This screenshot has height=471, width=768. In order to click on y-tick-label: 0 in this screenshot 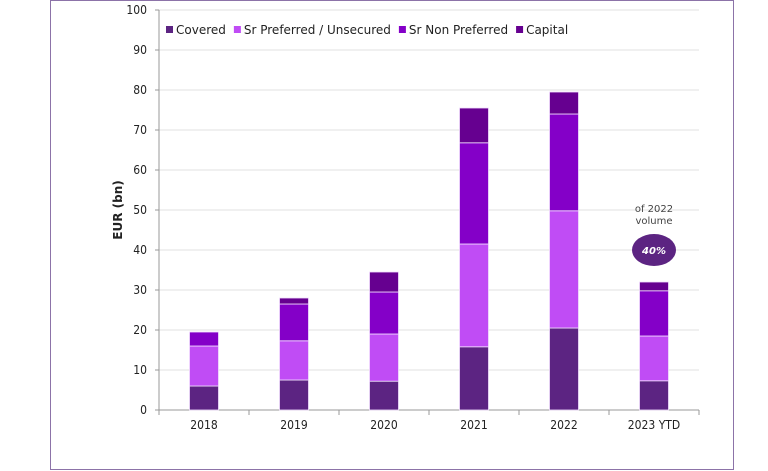, I will do `click(143, 410)`.